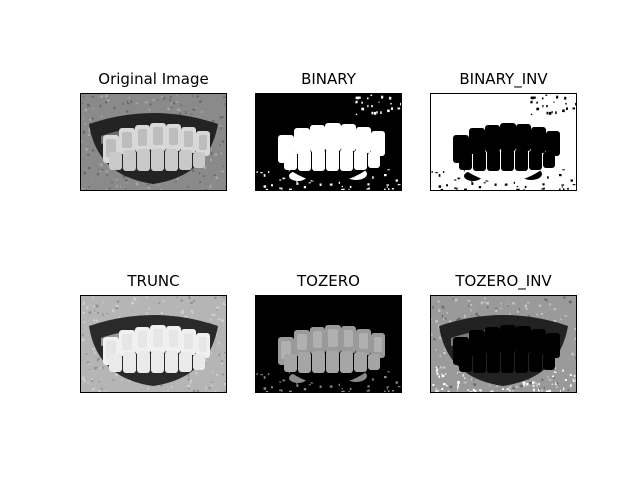  I want to click on panel-title: BINARY, so click(328, 79).